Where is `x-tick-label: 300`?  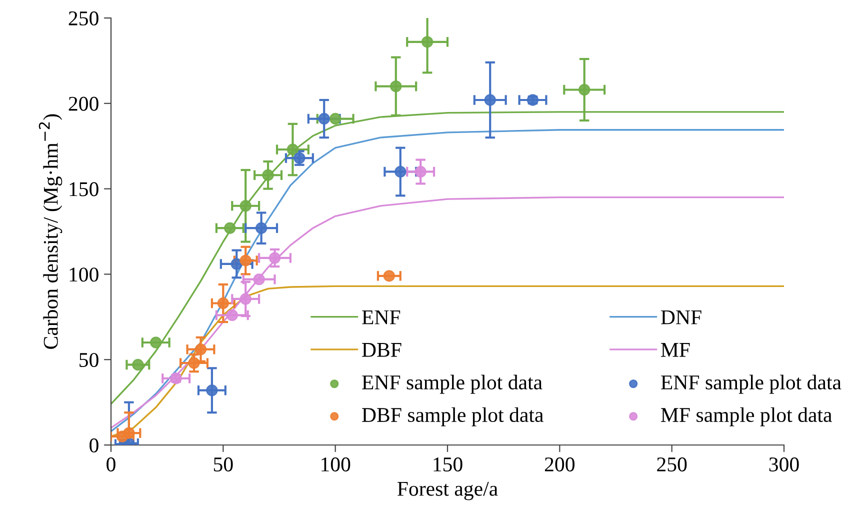 x-tick-label: 300 is located at coordinates (784, 464).